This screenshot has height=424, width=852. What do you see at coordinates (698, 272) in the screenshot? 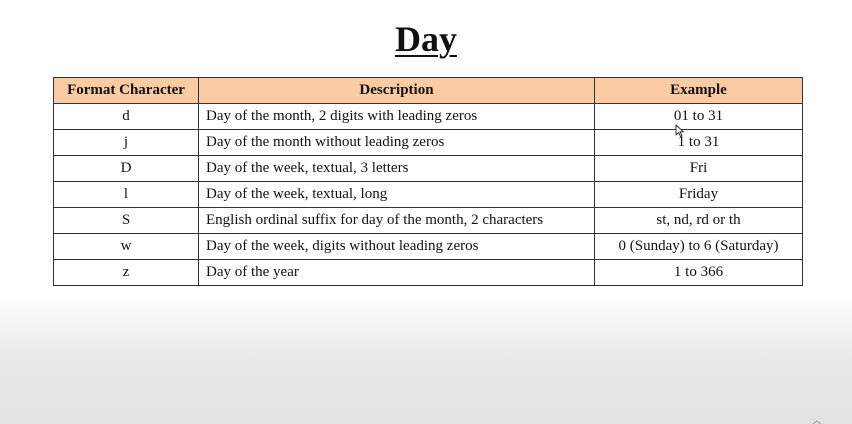
I see `example-cell: 1 to 366` at bounding box center [698, 272].